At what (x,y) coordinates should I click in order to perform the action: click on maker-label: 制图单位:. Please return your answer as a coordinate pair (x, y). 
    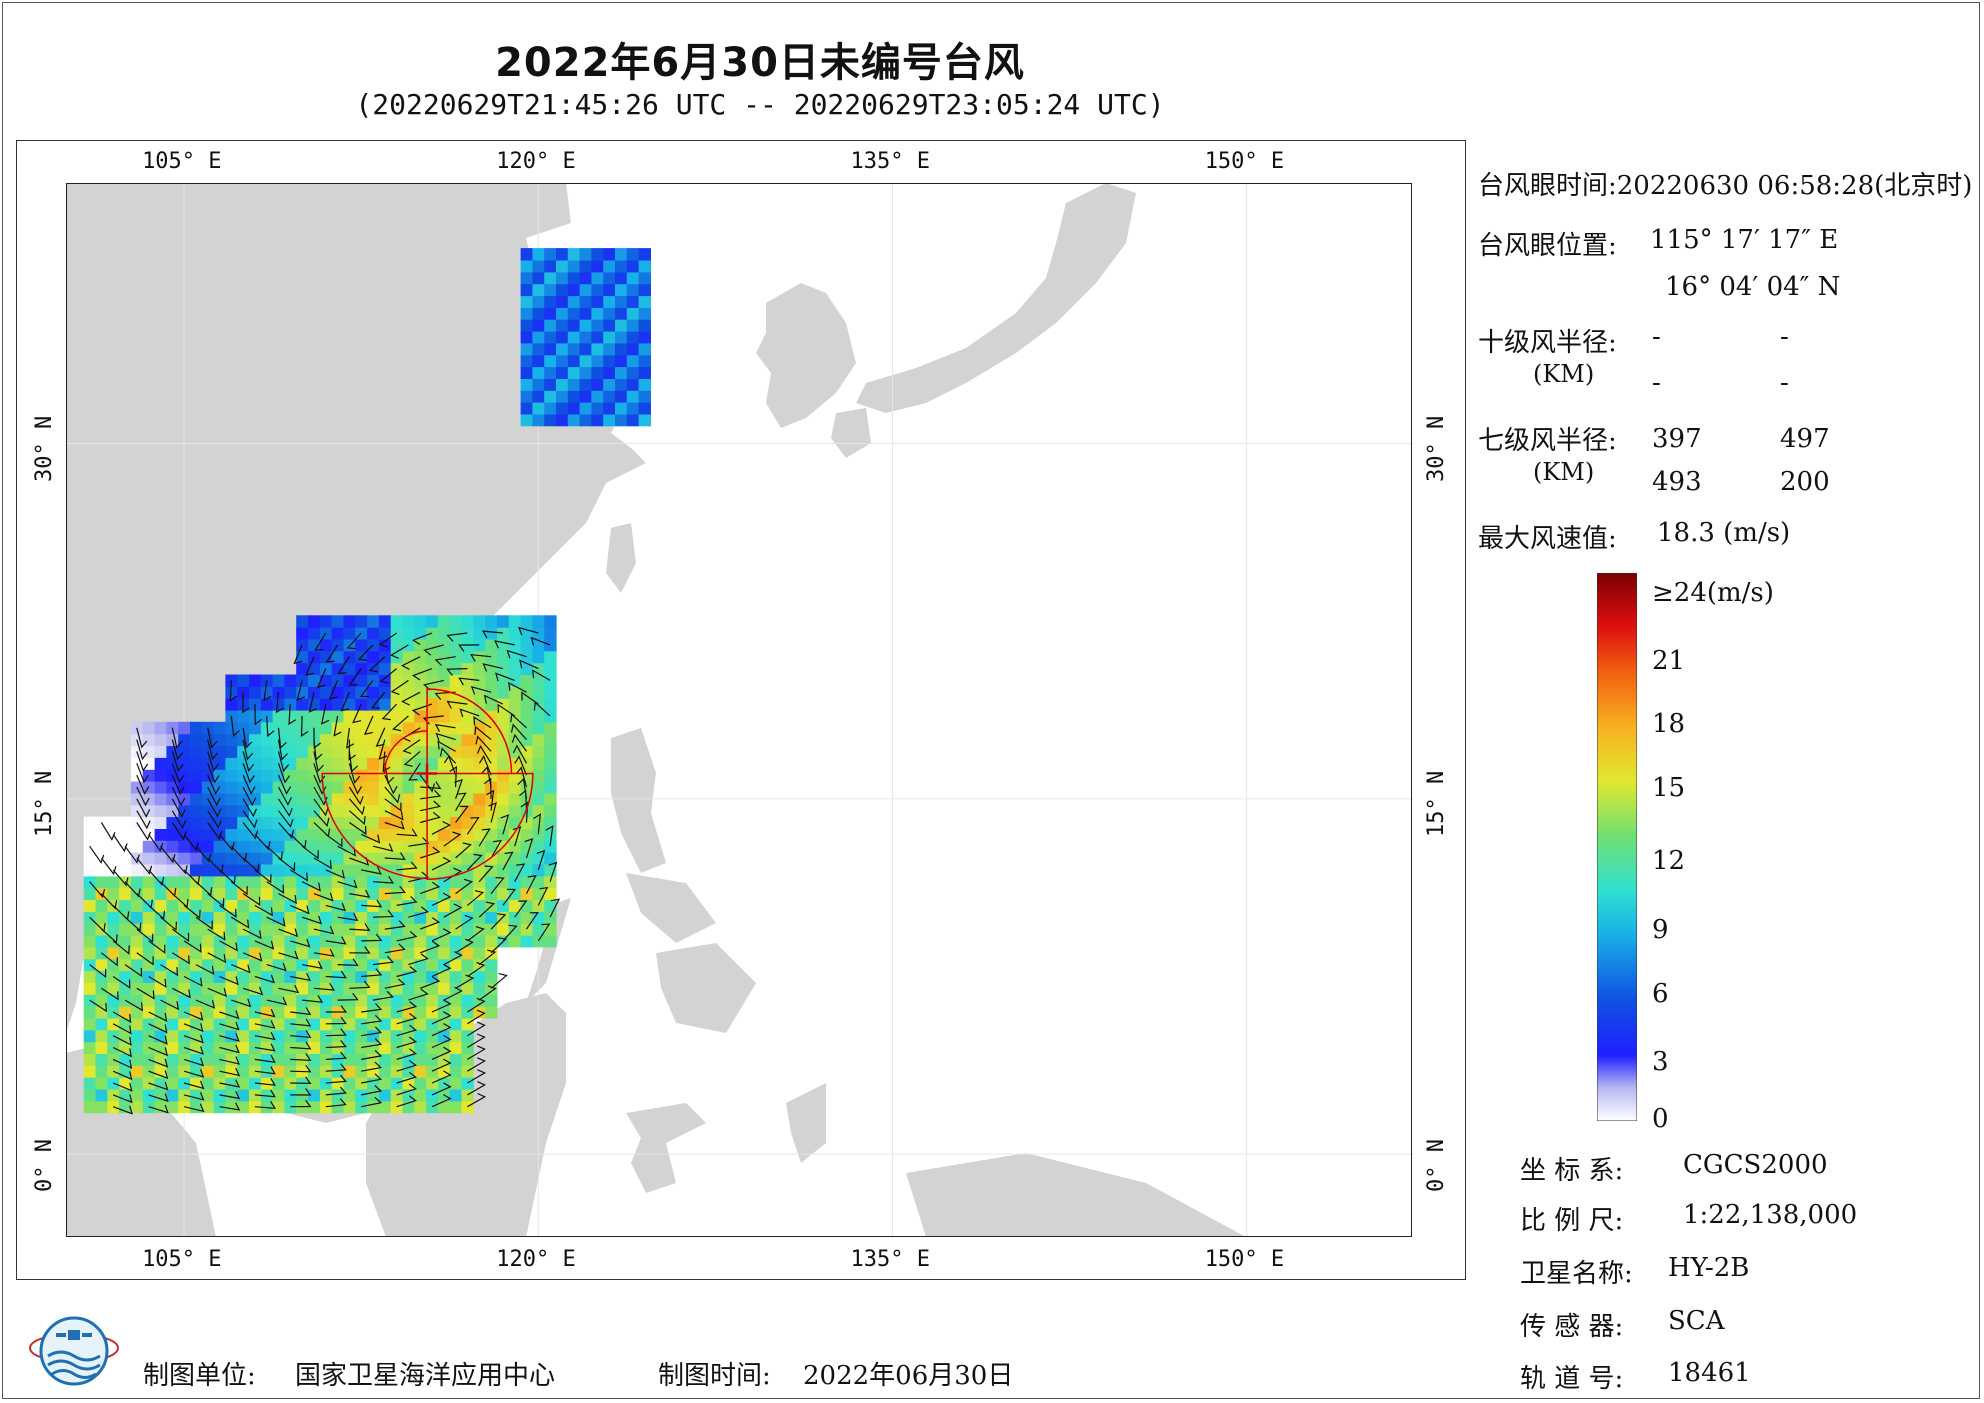
    Looking at the image, I should click on (199, 1376).